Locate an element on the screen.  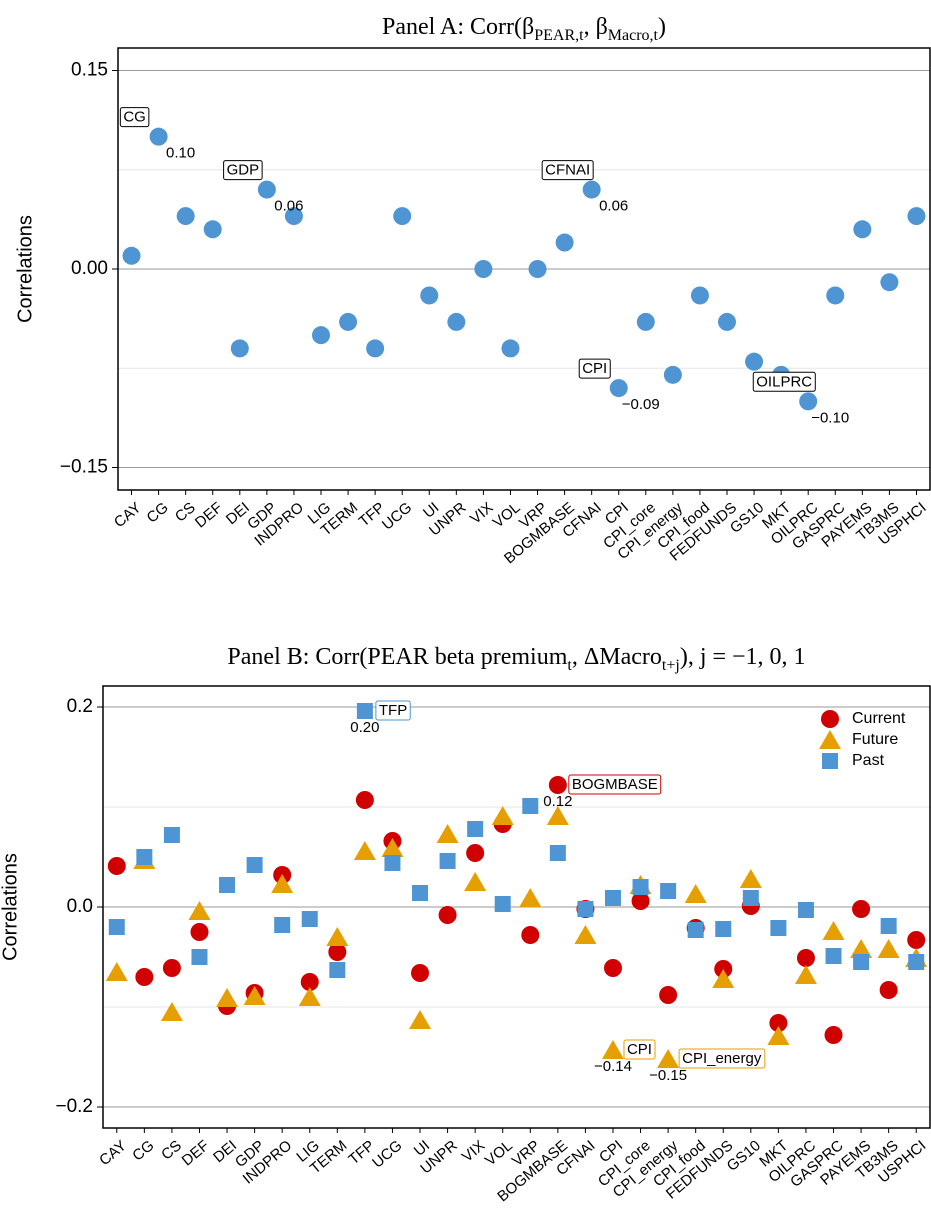
legend-label: Current is located at coordinates (879, 718).